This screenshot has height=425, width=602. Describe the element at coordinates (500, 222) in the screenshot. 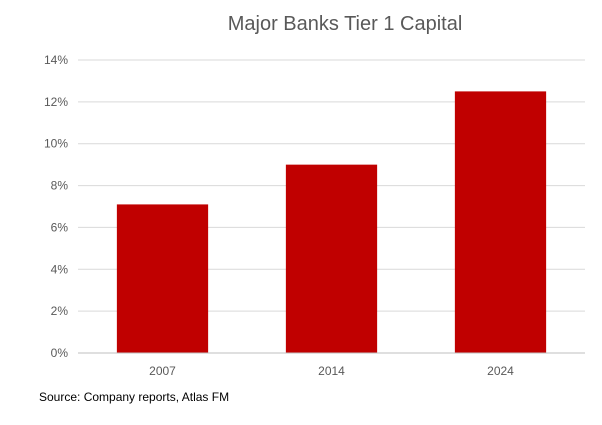

I see `bar-2024` at that location.